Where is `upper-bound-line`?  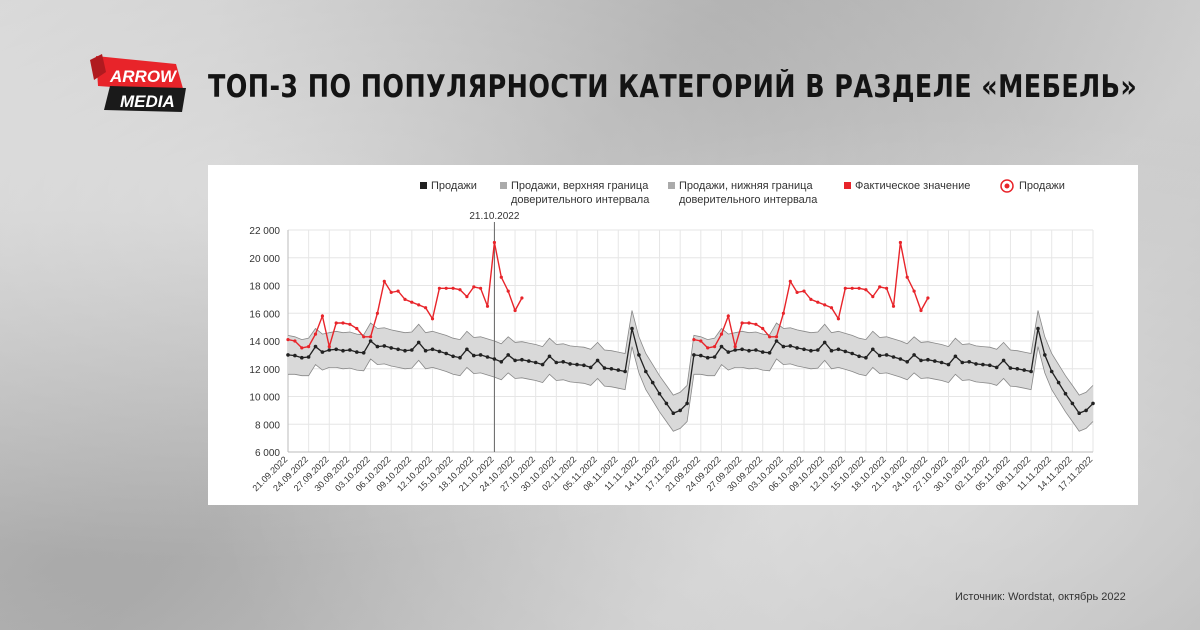 upper-bound-line is located at coordinates (690, 353).